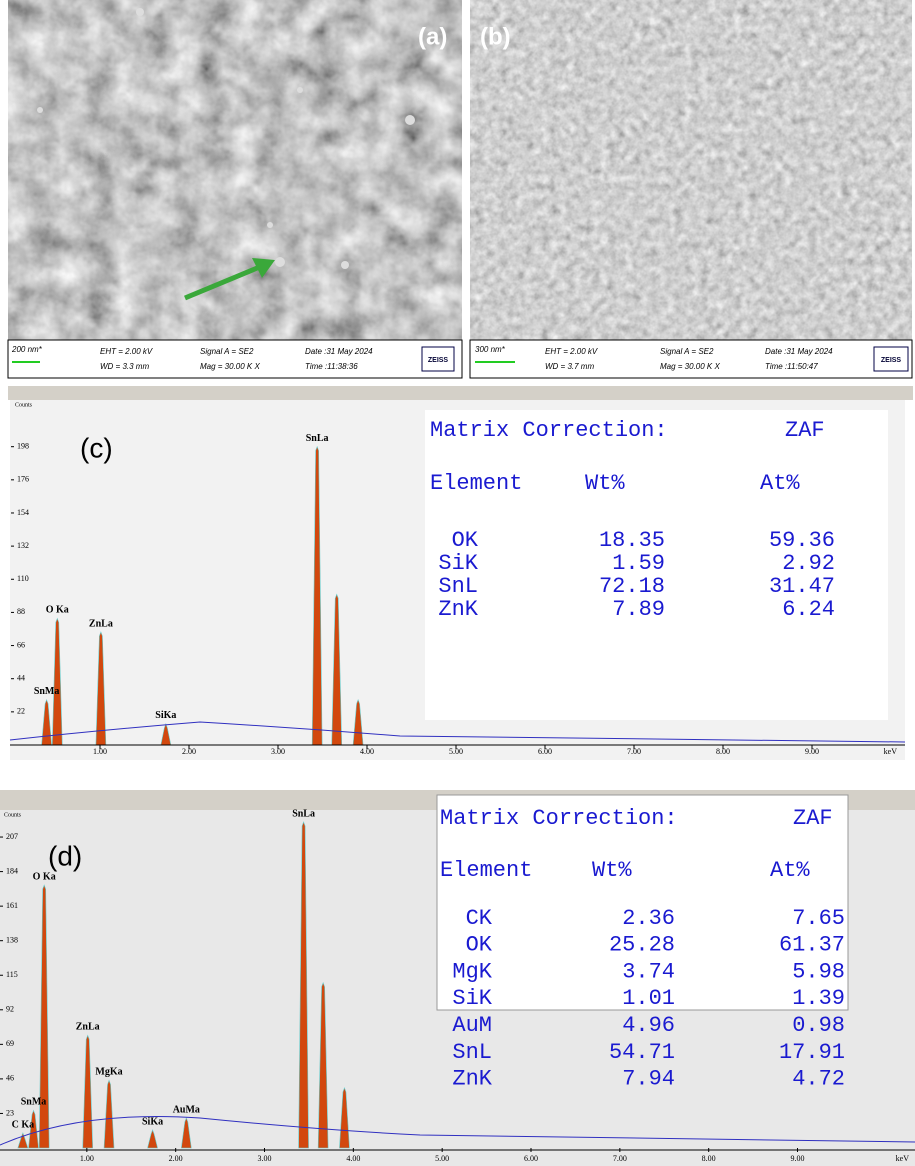 The height and width of the screenshot is (1166, 915). Describe the element at coordinates (223, 282) in the screenshot. I see `arrow` at that location.